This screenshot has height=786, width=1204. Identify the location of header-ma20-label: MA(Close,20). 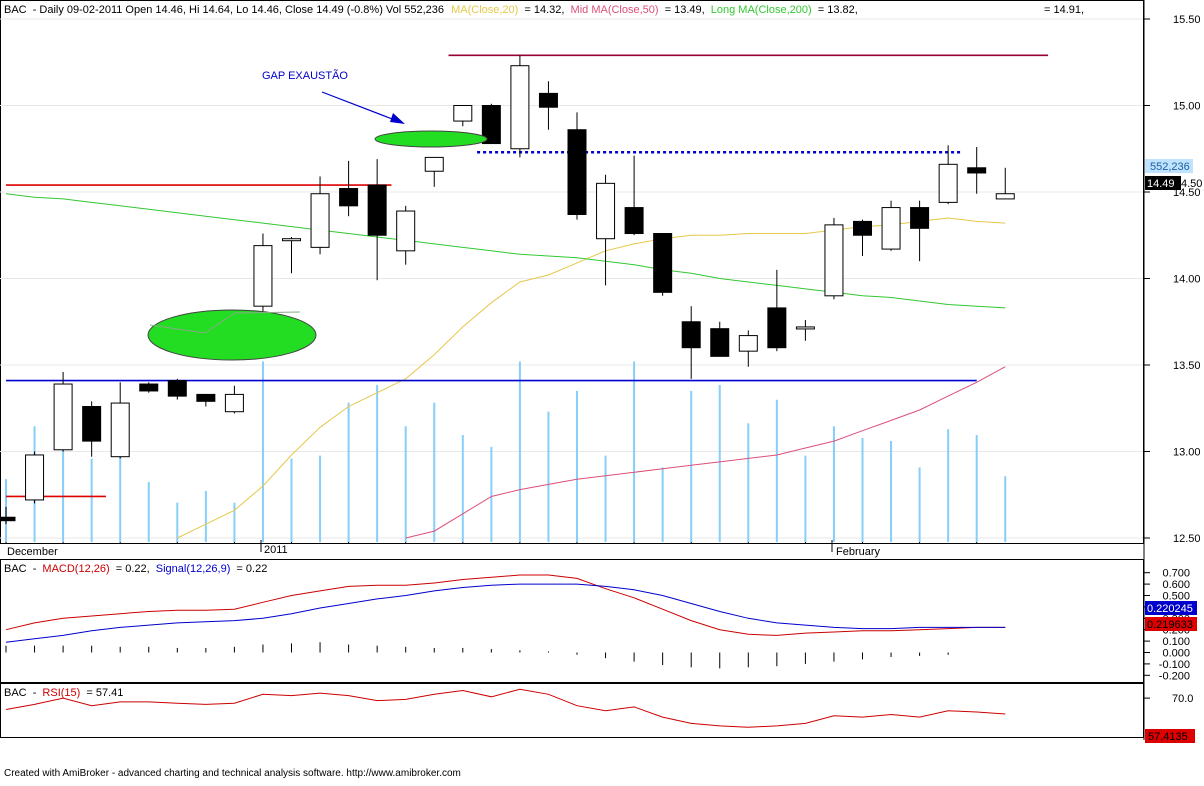
(484, 10).